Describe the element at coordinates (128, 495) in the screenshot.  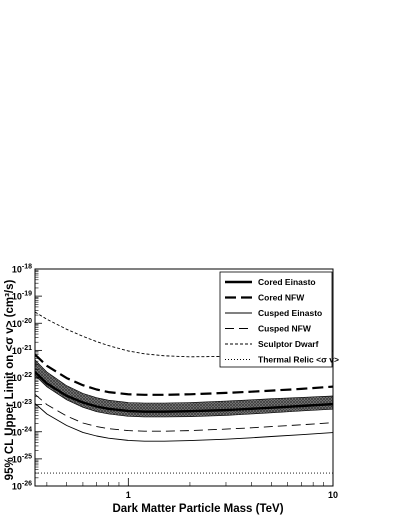
I see `x-tick-label: 1` at that location.